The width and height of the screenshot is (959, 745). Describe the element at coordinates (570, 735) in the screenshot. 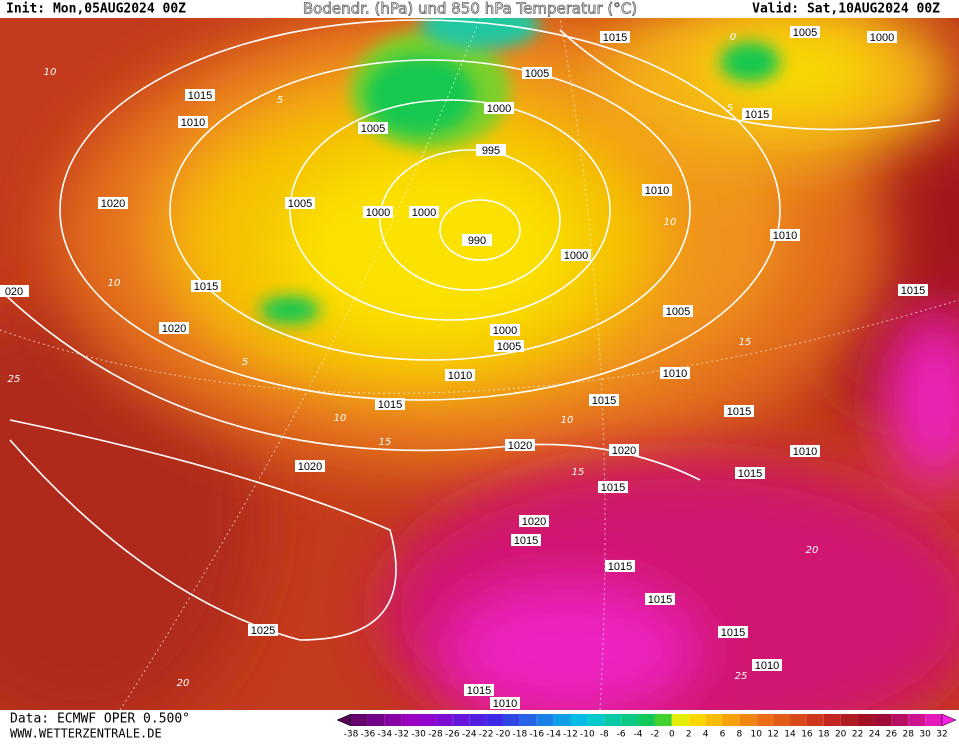

I see `scale-label: -12` at that location.